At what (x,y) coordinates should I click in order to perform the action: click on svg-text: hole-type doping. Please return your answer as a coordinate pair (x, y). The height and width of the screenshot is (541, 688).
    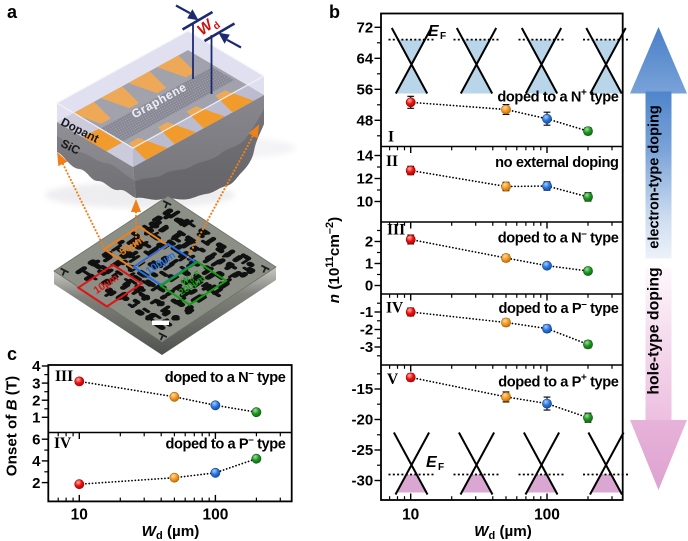
    Looking at the image, I should click on (654, 330).